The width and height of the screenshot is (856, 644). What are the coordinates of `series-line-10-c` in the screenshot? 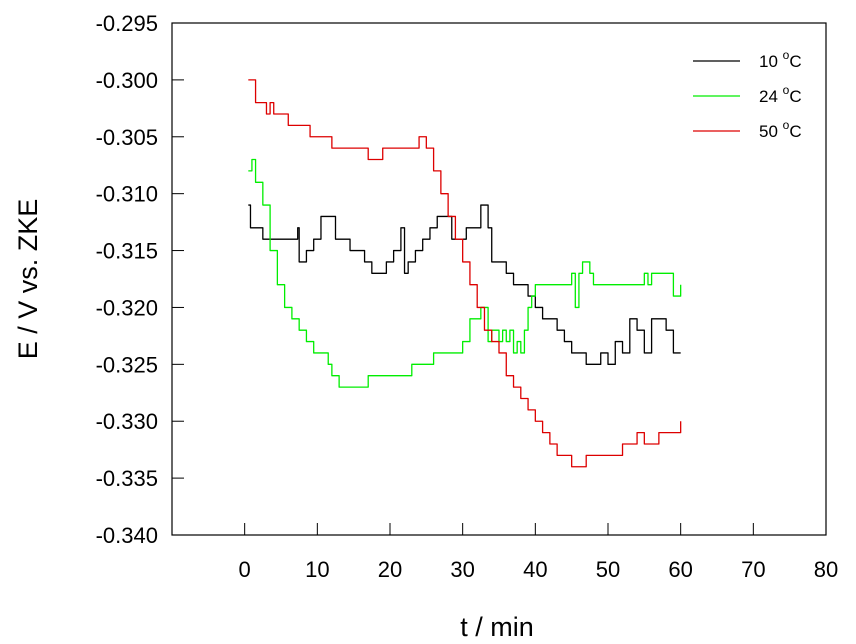 It's located at (464, 284).